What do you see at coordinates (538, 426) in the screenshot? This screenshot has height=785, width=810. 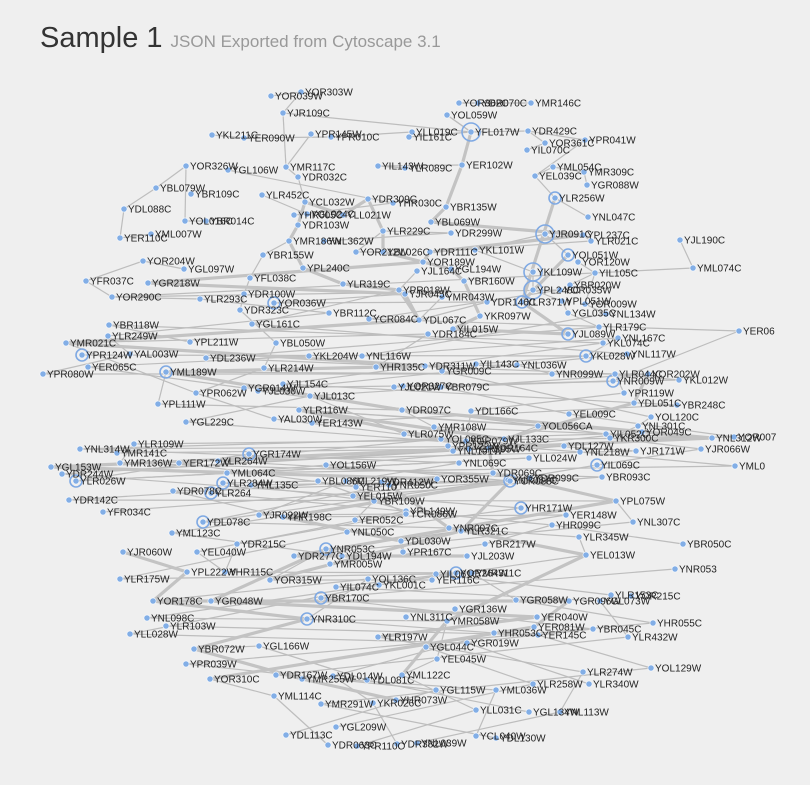 I see `graph-node-yol056ca` at bounding box center [538, 426].